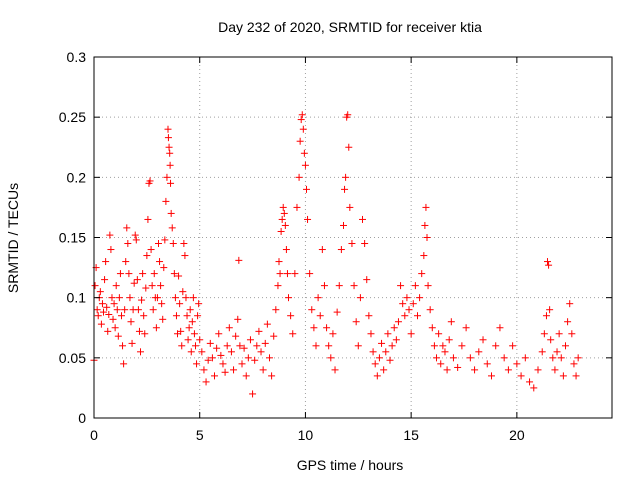  I want to click on y-tick-label: 0.05, so click(72, 358).